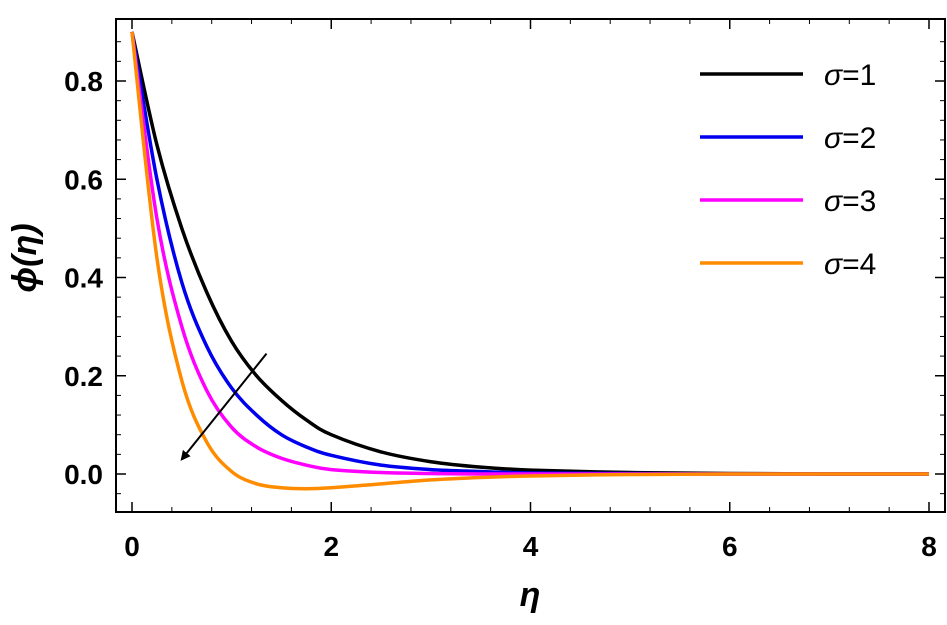 The width and height of the screenshot is (947, 625). What do you see at coordinates (83, 179) in the screenshot?
I see `y-tick-label: 0.6` at bounding box center [83, 179].